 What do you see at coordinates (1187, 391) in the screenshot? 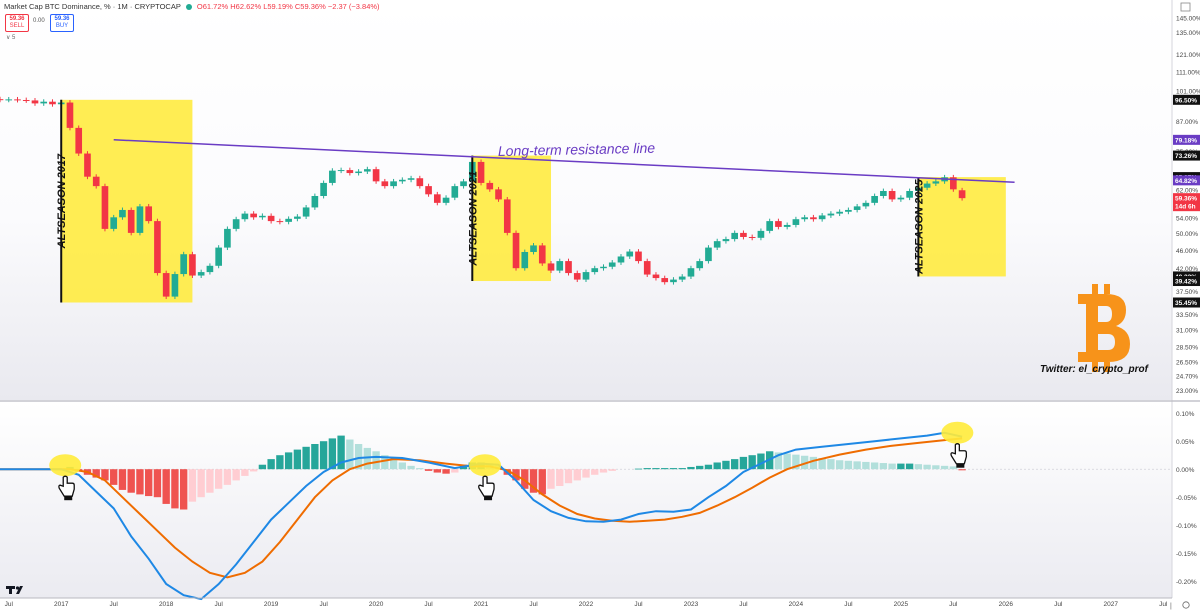
I see `price-axis-tick: 23.00%` at bounding box center [1187, 391].